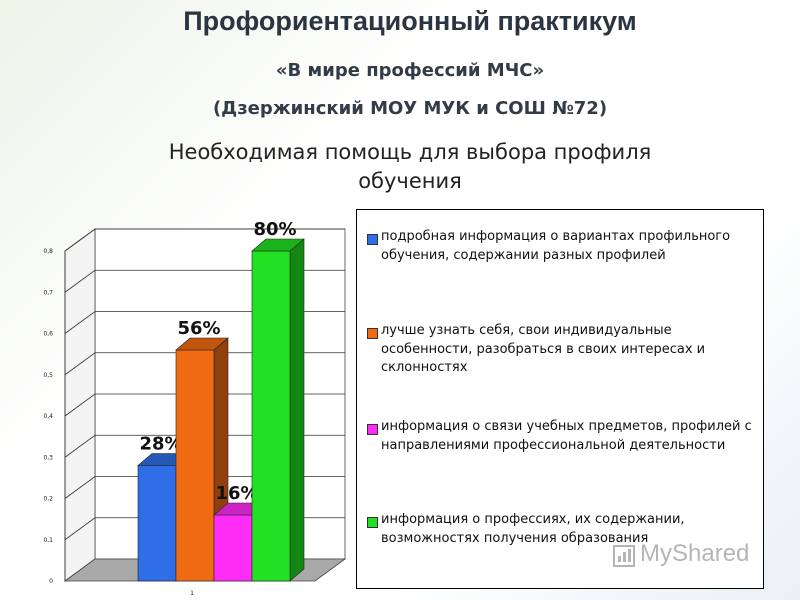 The image size is (800, 600). Describe the element at coordinates (410, 108) in the screenshot. I see `subtitle-schools: (Дзержинский МОУ МУК и СОШ №72)` at that location.